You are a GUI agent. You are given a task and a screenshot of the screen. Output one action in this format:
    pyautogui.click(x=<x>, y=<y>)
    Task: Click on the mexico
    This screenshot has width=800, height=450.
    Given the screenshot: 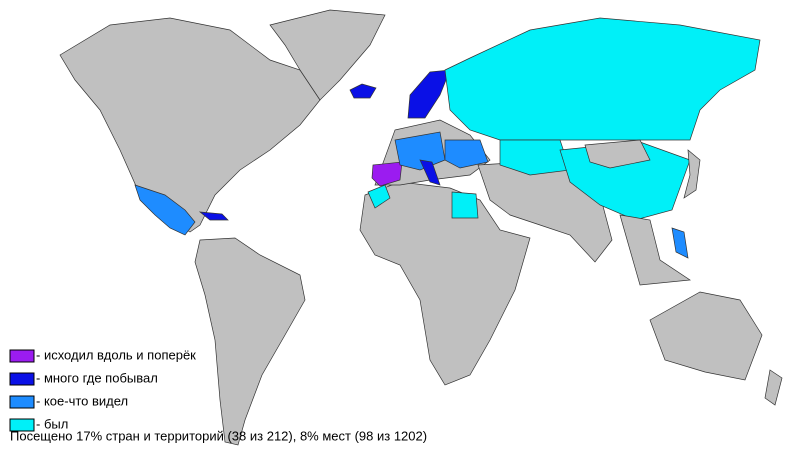 What is the action you would take?
    pyautogui.click(x=165, y=210)
    